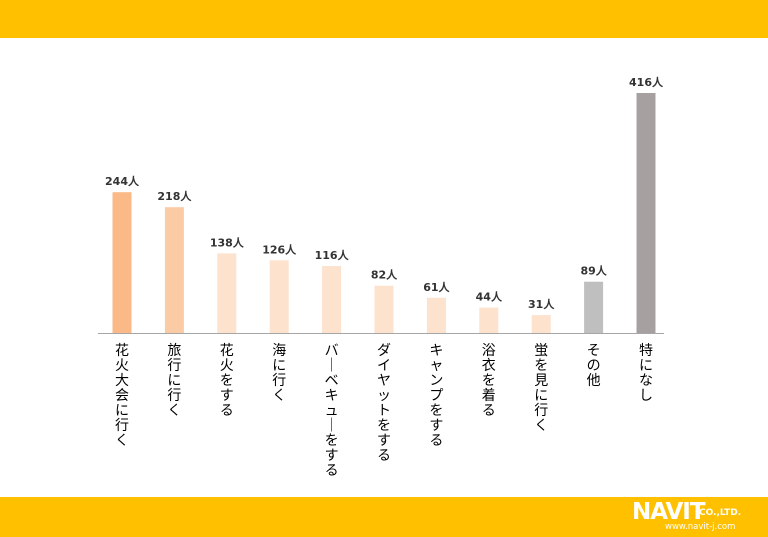 The image size is (768, 537). I want to click on category-label: 旅行に行く, so click(174, 381).